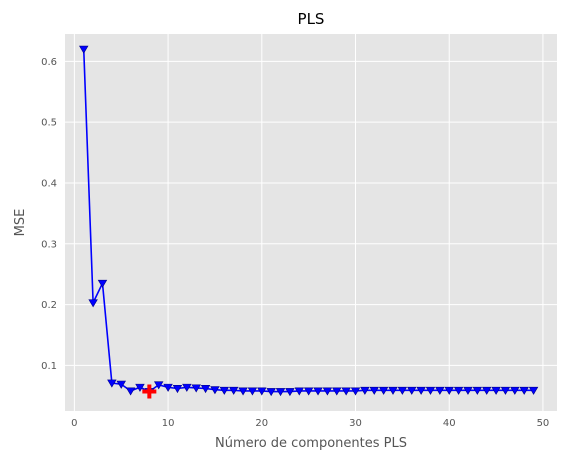 This screenshot has height=460, width=571. Describe the element at coordinates (74, 423) in the screenshot. I see `x-tick-label: 0` at that location.